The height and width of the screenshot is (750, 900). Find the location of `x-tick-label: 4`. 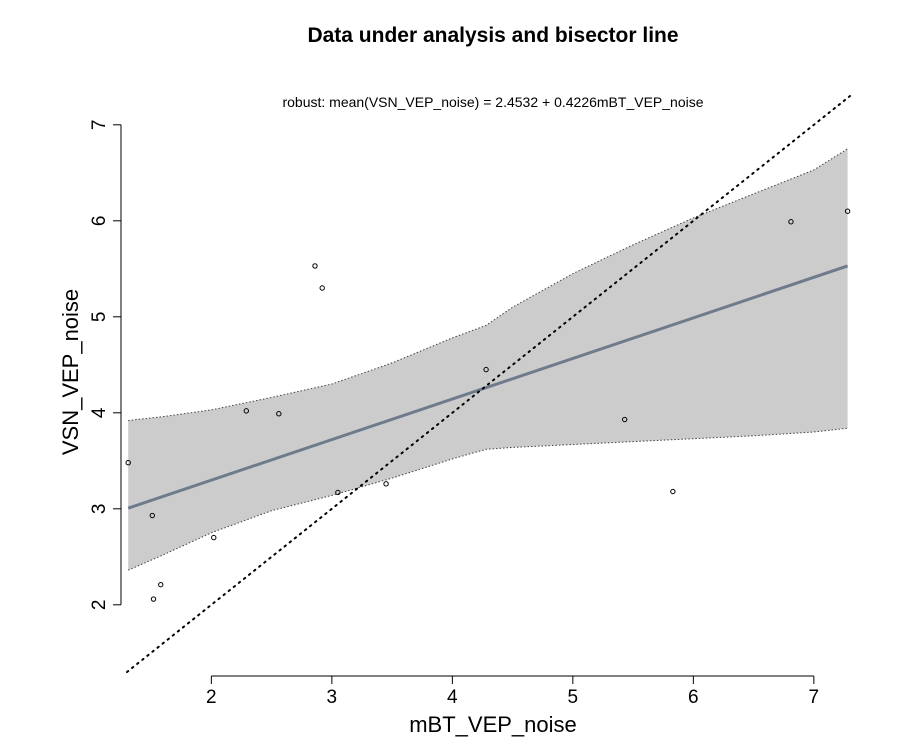

x-tick-label: 4 is located at coordinates (452, 697).